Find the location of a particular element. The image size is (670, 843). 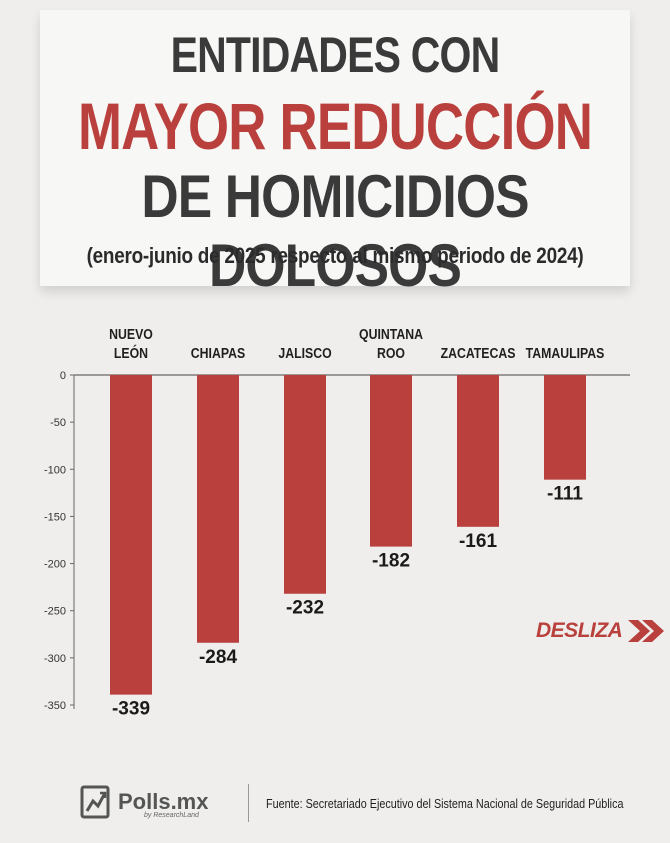

chart-logo-icon is located at coordinates (95, 802).